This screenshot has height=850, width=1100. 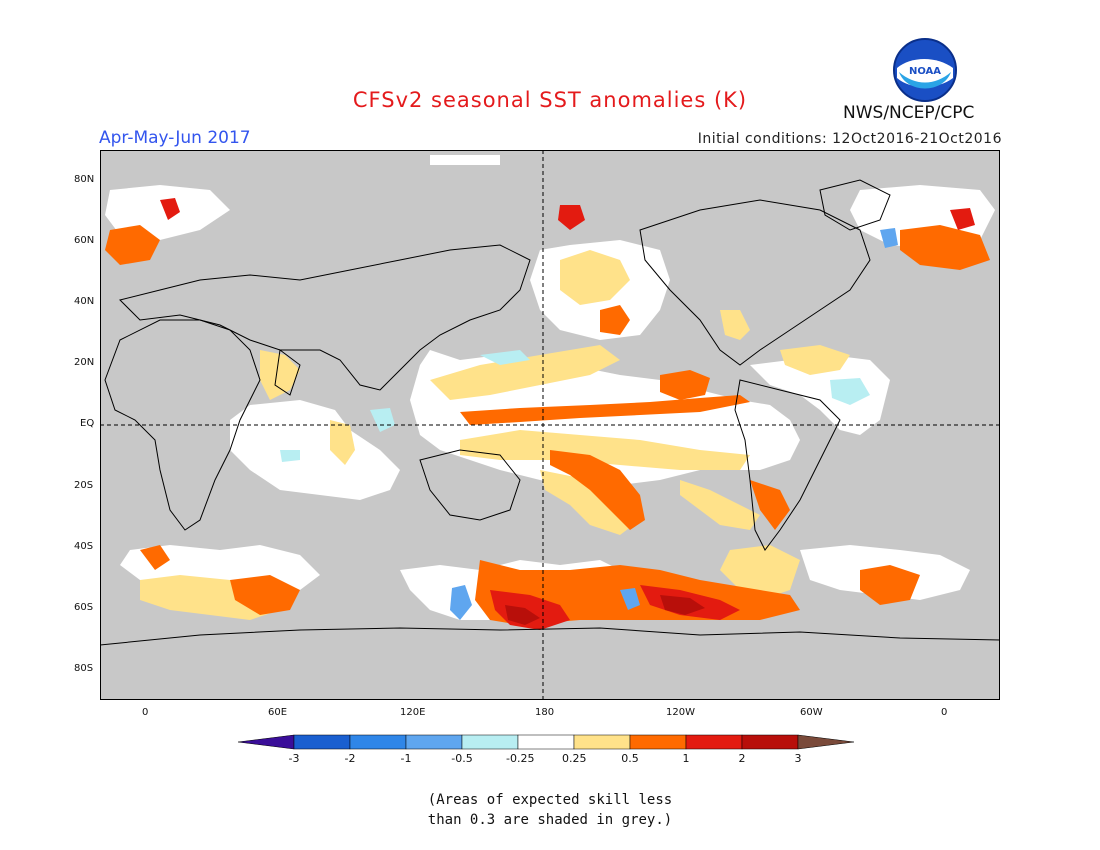 What do you see at coordinates (550, 800) in the screenshot?
I see `skill-note-line1: (Areas of expected skill less` at bounding box center [550, 800].